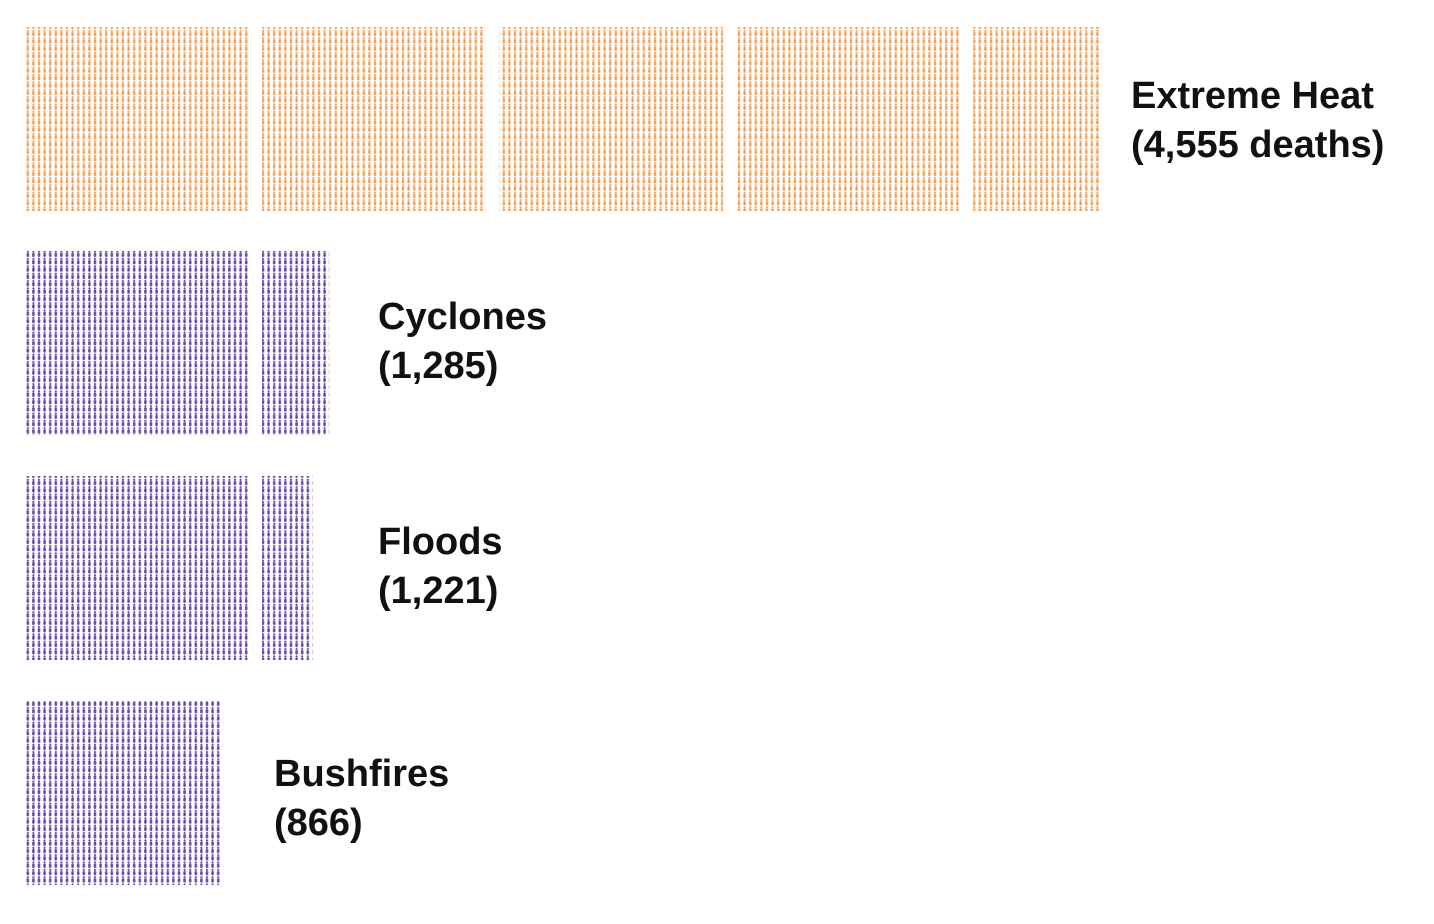 The width and height of the screenshot is (1434, 924). What do you see at coordinates (361, 799) in the screenshot?
I see `row-label-bushfires: Bushfires (866)` at bounding box center [361, 799].